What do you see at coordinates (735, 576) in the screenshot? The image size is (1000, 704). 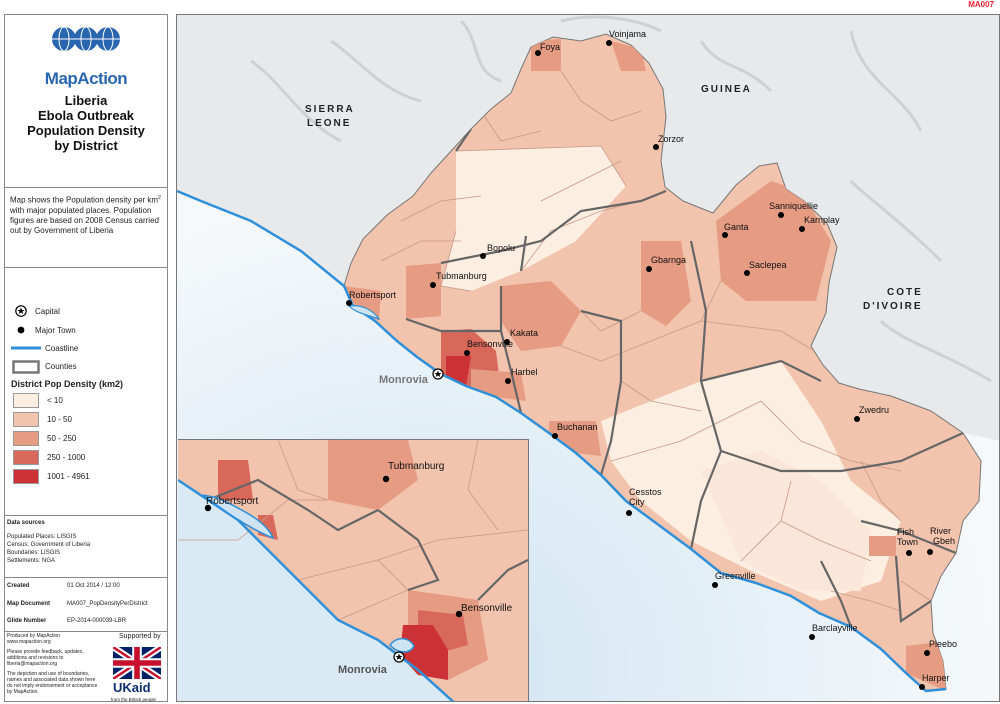 I see `town-label-greenville: Greenville` at bounding box center [735, 576].